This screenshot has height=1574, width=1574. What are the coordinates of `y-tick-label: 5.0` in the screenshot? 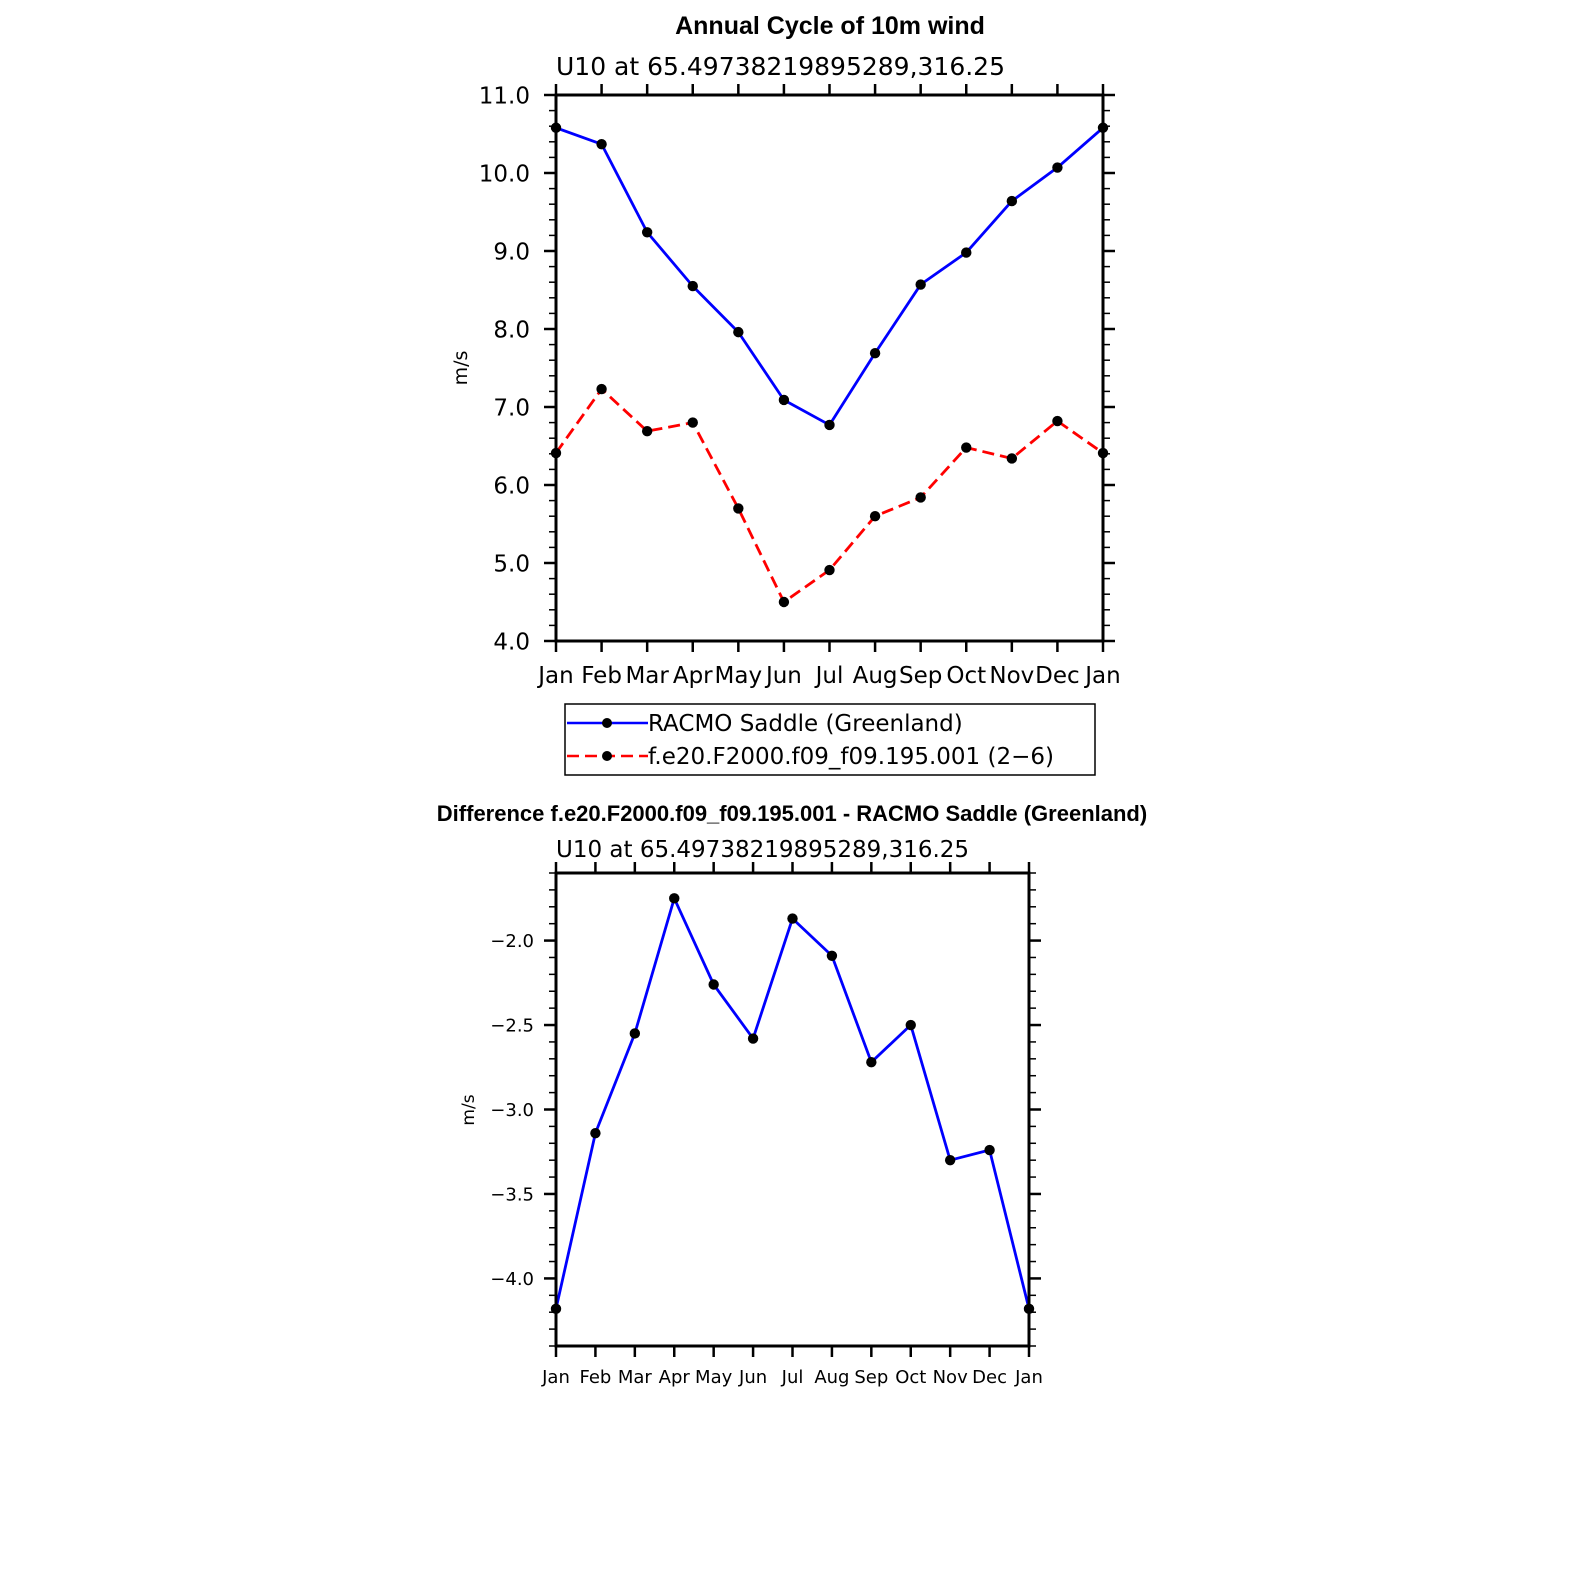 It's located at (511, 564).